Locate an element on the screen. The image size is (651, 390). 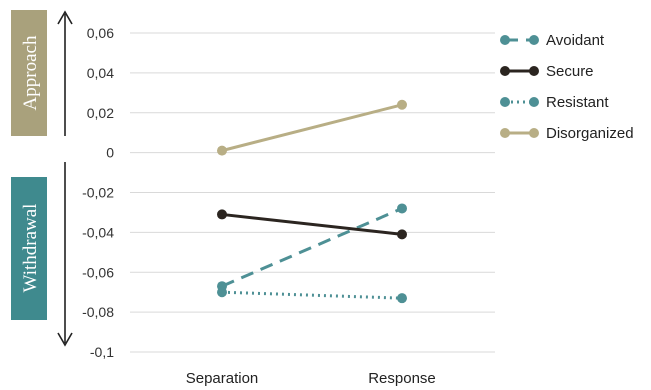
y-tick-label: 0,06 is located at coordinates (100, 33).